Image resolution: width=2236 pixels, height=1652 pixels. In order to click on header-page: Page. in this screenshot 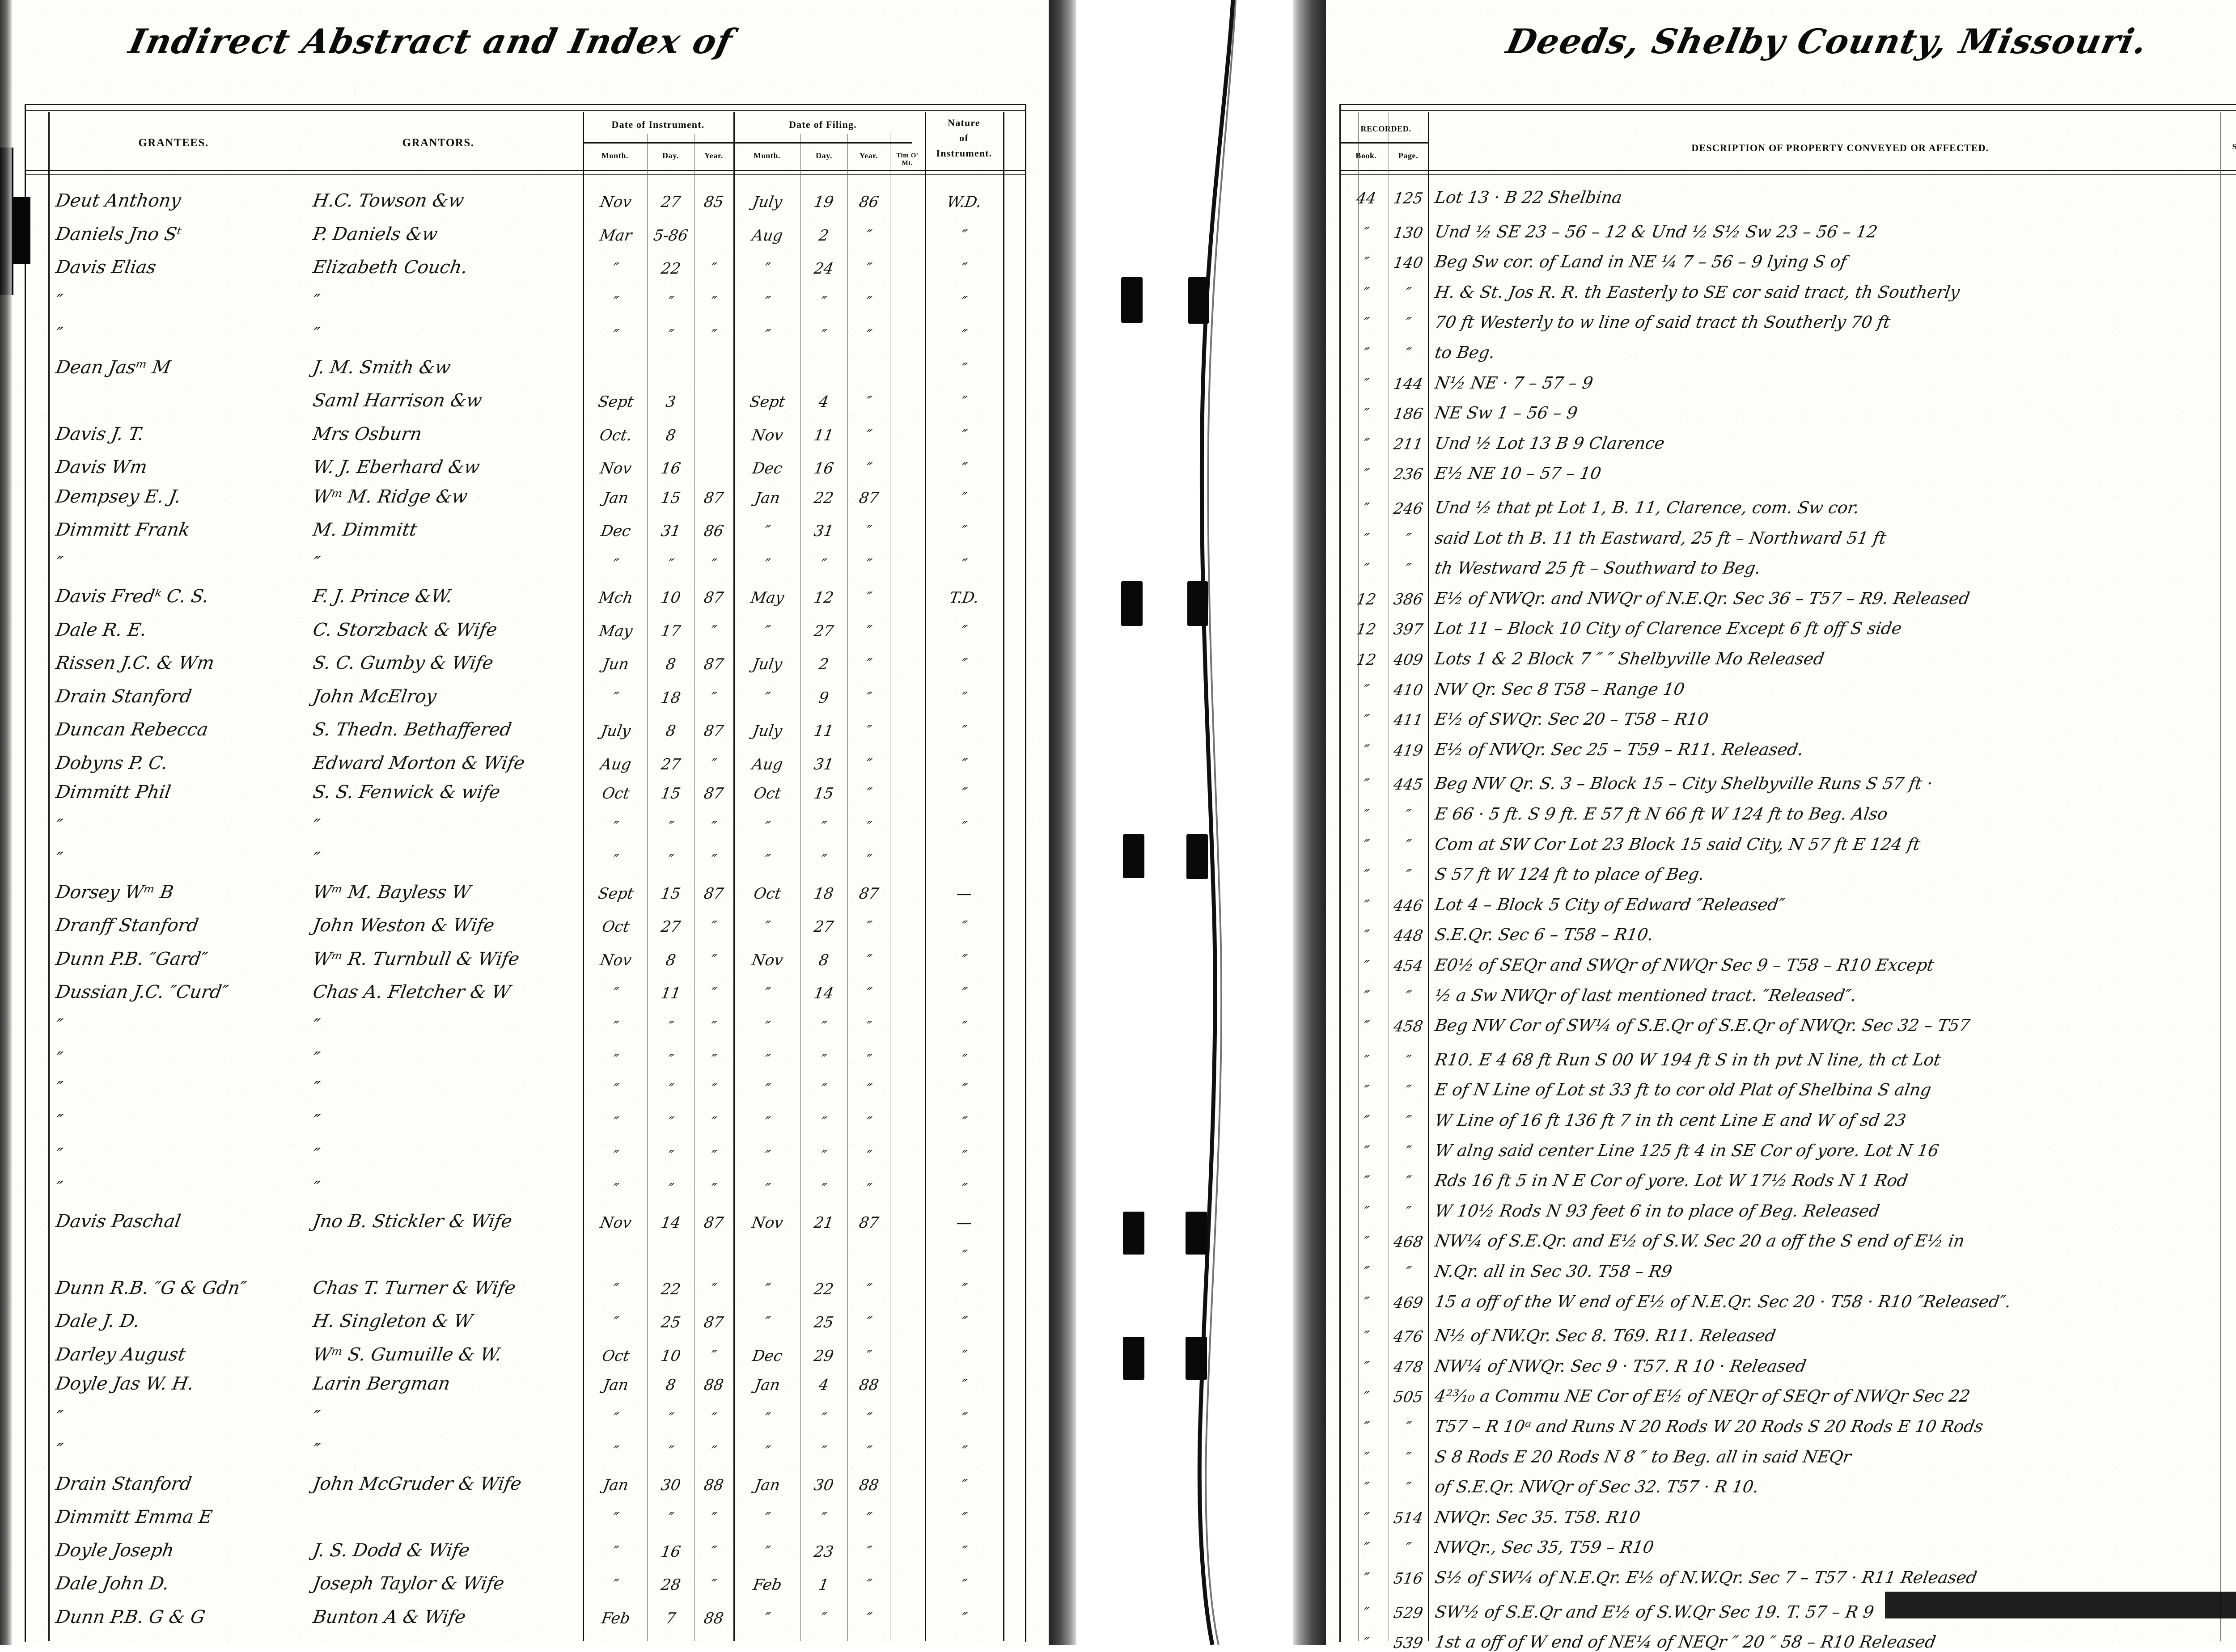, I will do `click(1408, 155)`.